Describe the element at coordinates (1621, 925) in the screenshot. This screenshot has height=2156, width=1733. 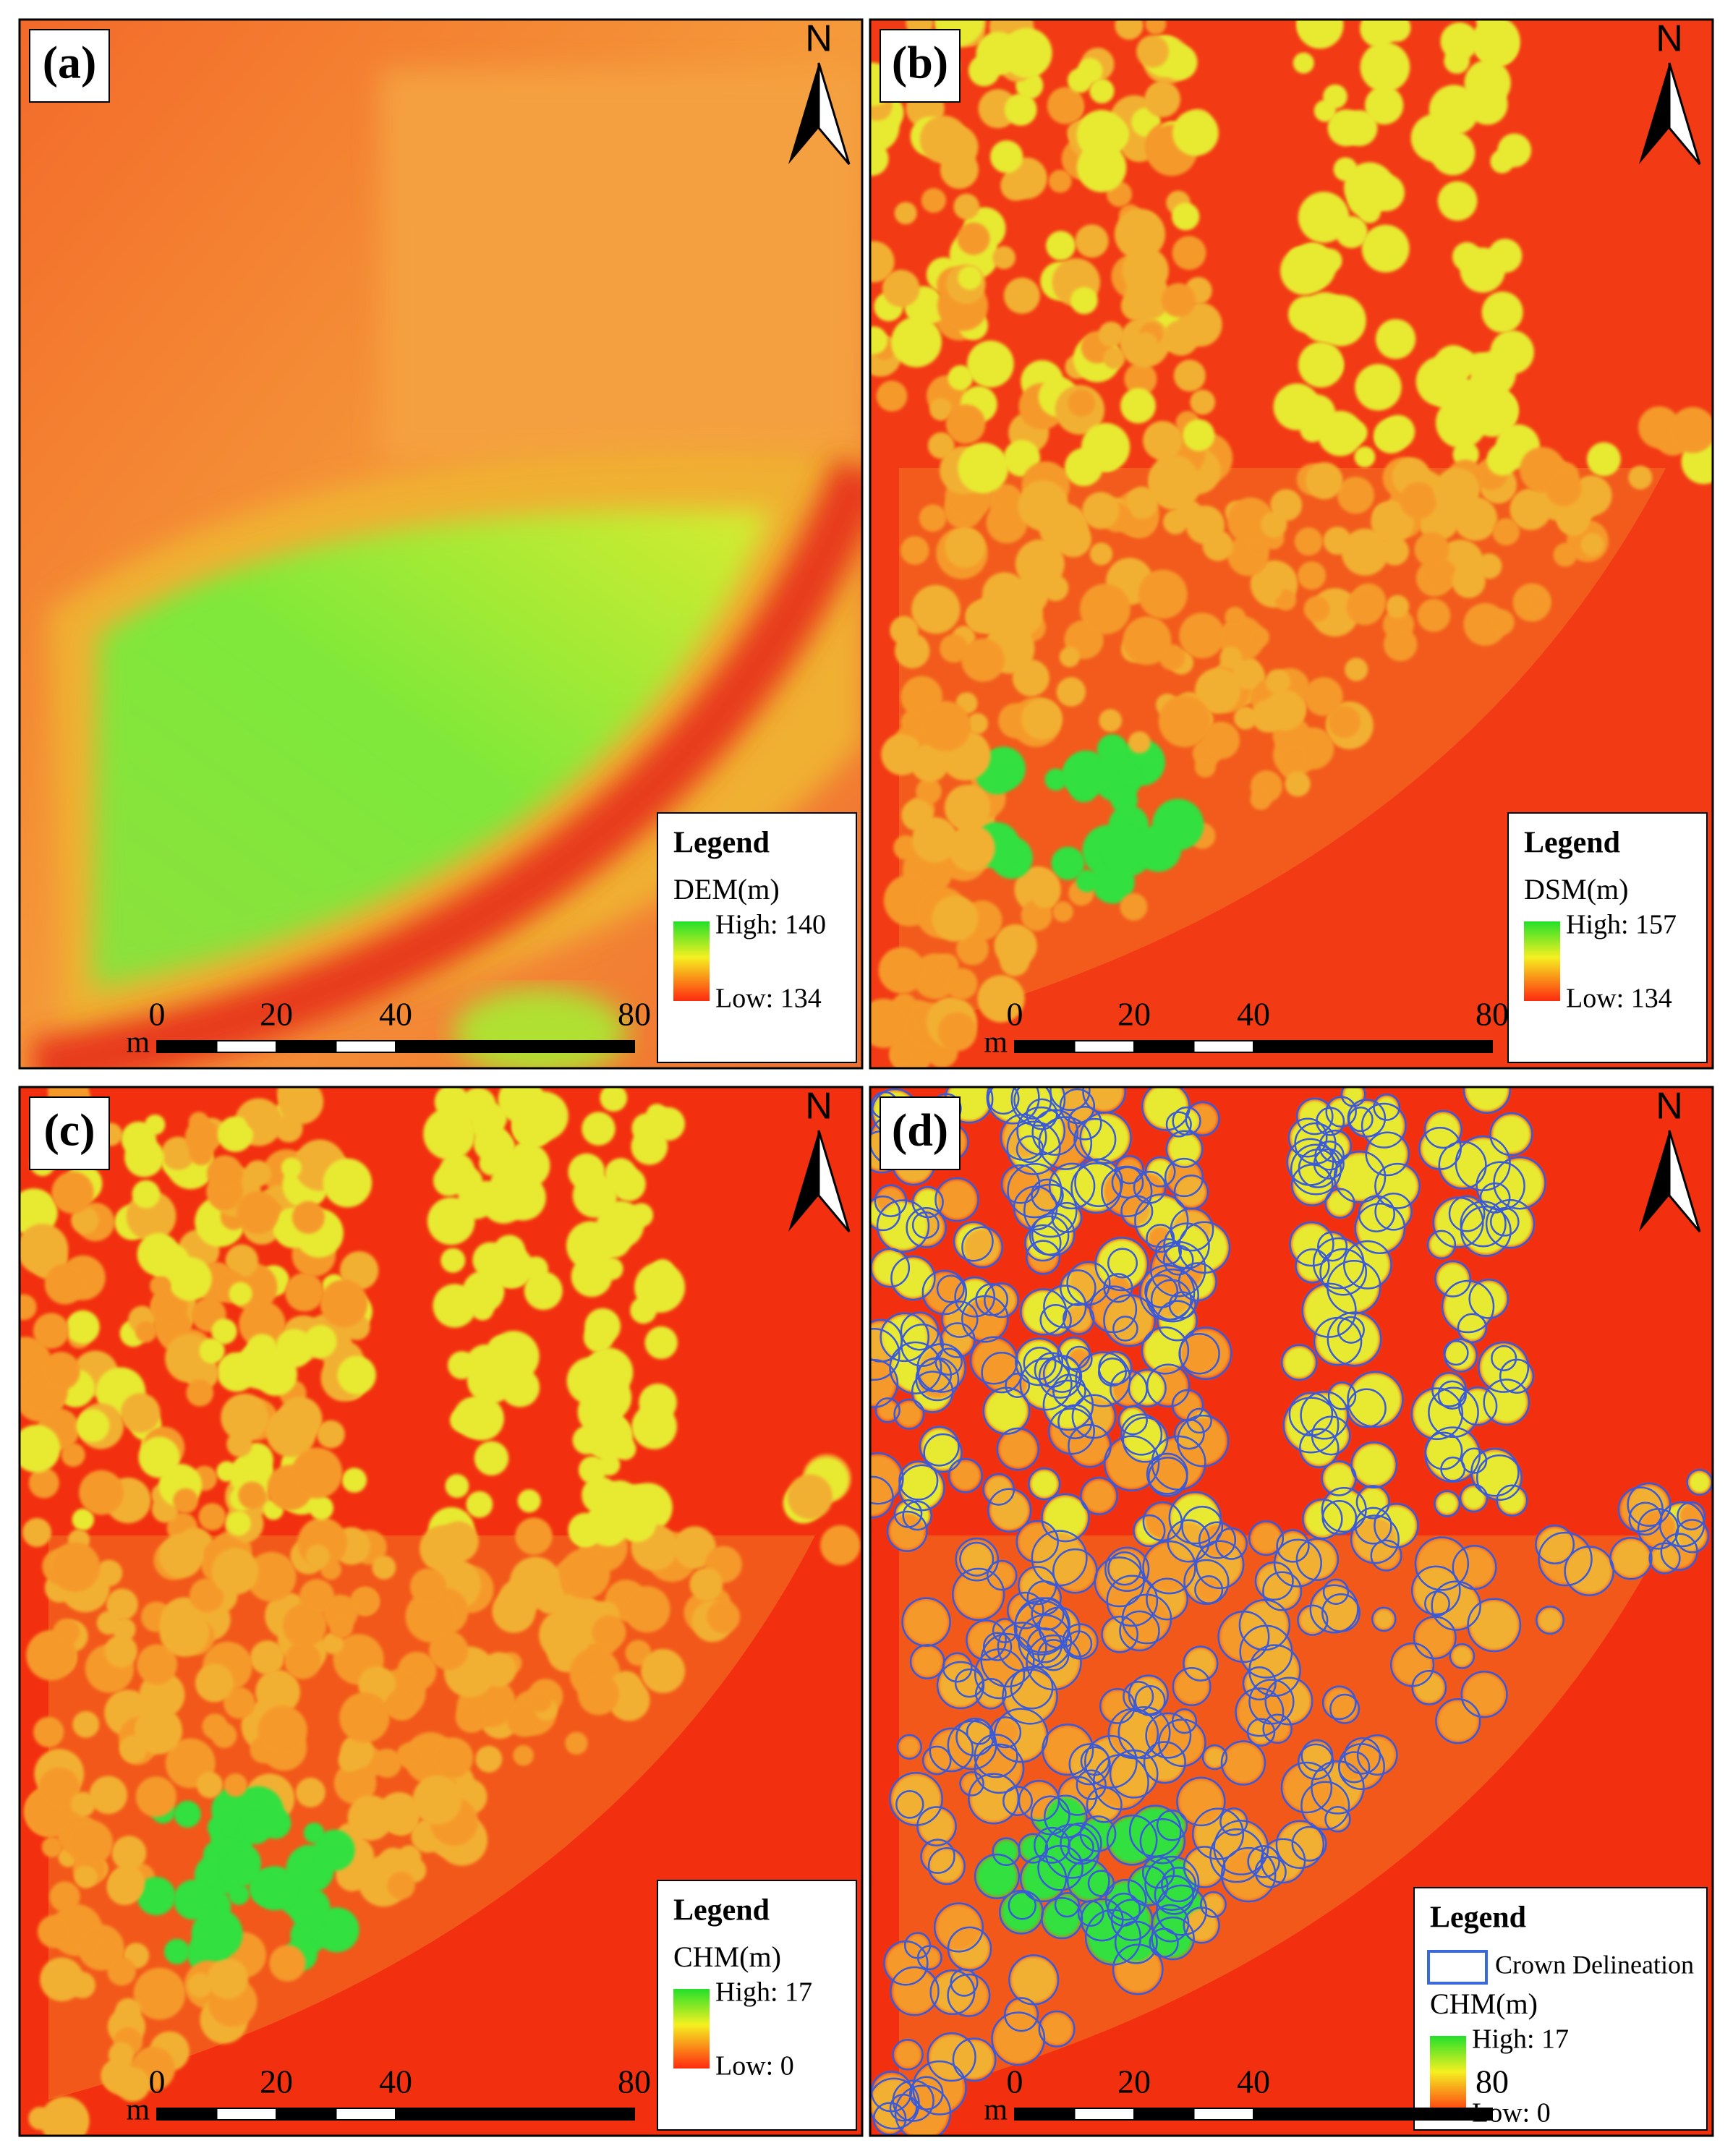
I see `legend-high: High: 157` at that location.